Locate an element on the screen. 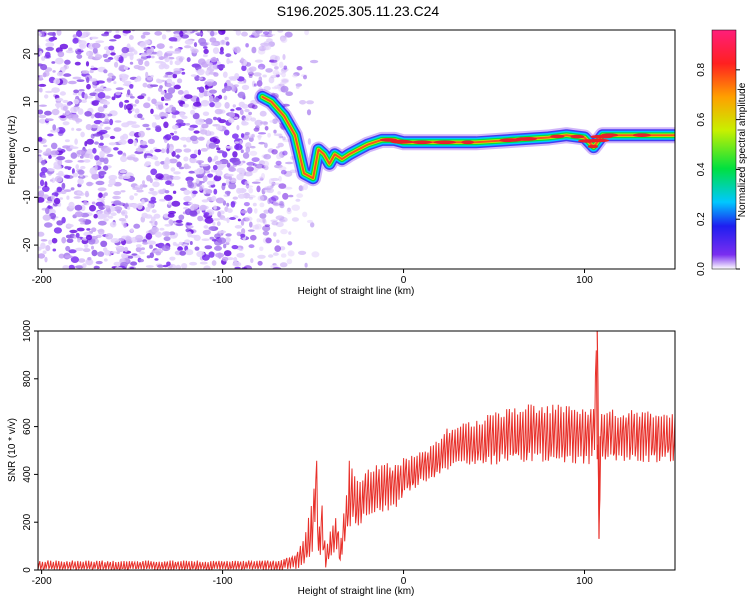 This screenshot has width=750, height=600. spectrogram-x-tick-label: 100 is located at coordinates (584, 280).